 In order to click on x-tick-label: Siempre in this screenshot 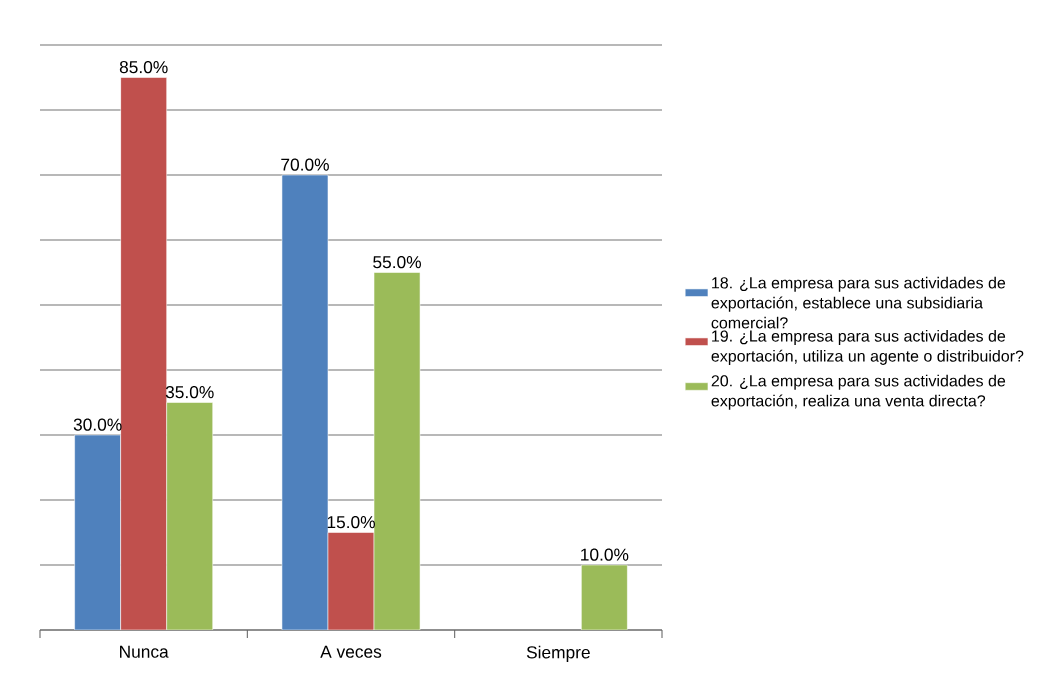, I will do `click(558, 653)`.